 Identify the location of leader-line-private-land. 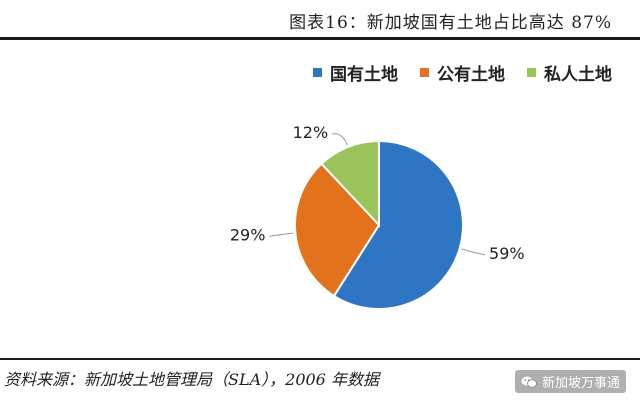
(340, 139).